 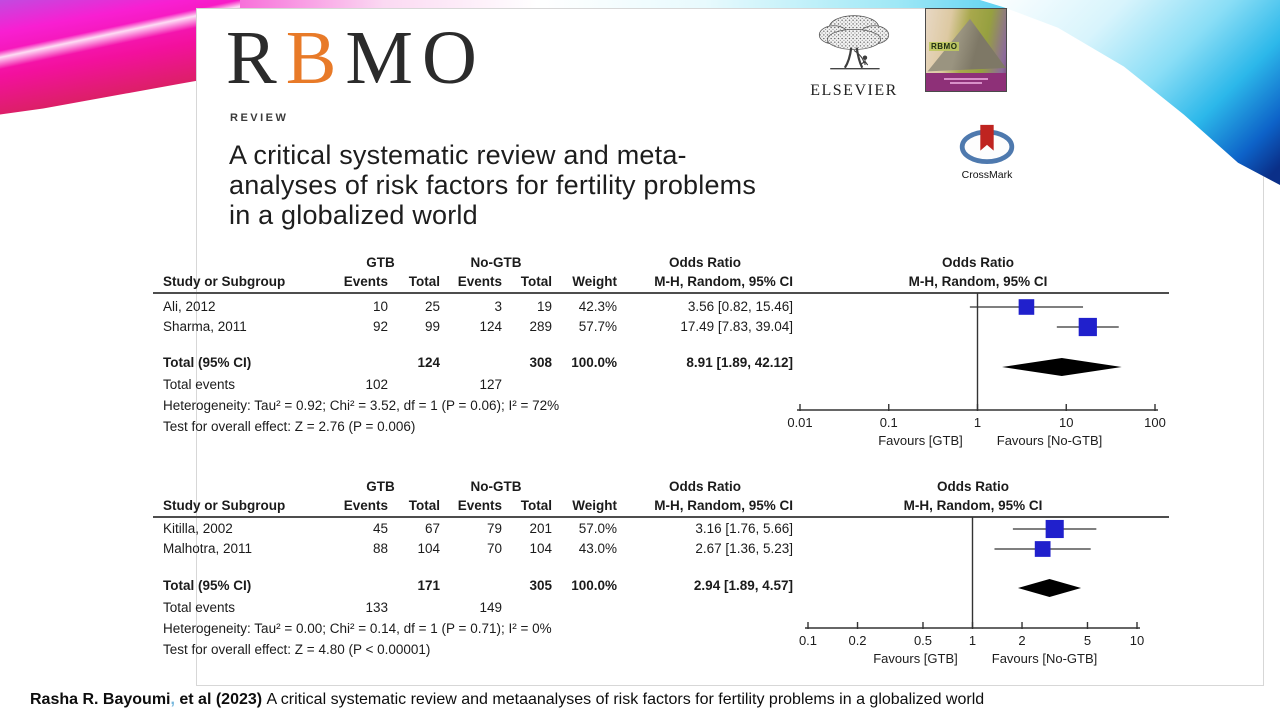 What do you see at coordinates (1087, 640) in the screenshot?
I see `svg-text: 5` at bounding box center [1087, 640].